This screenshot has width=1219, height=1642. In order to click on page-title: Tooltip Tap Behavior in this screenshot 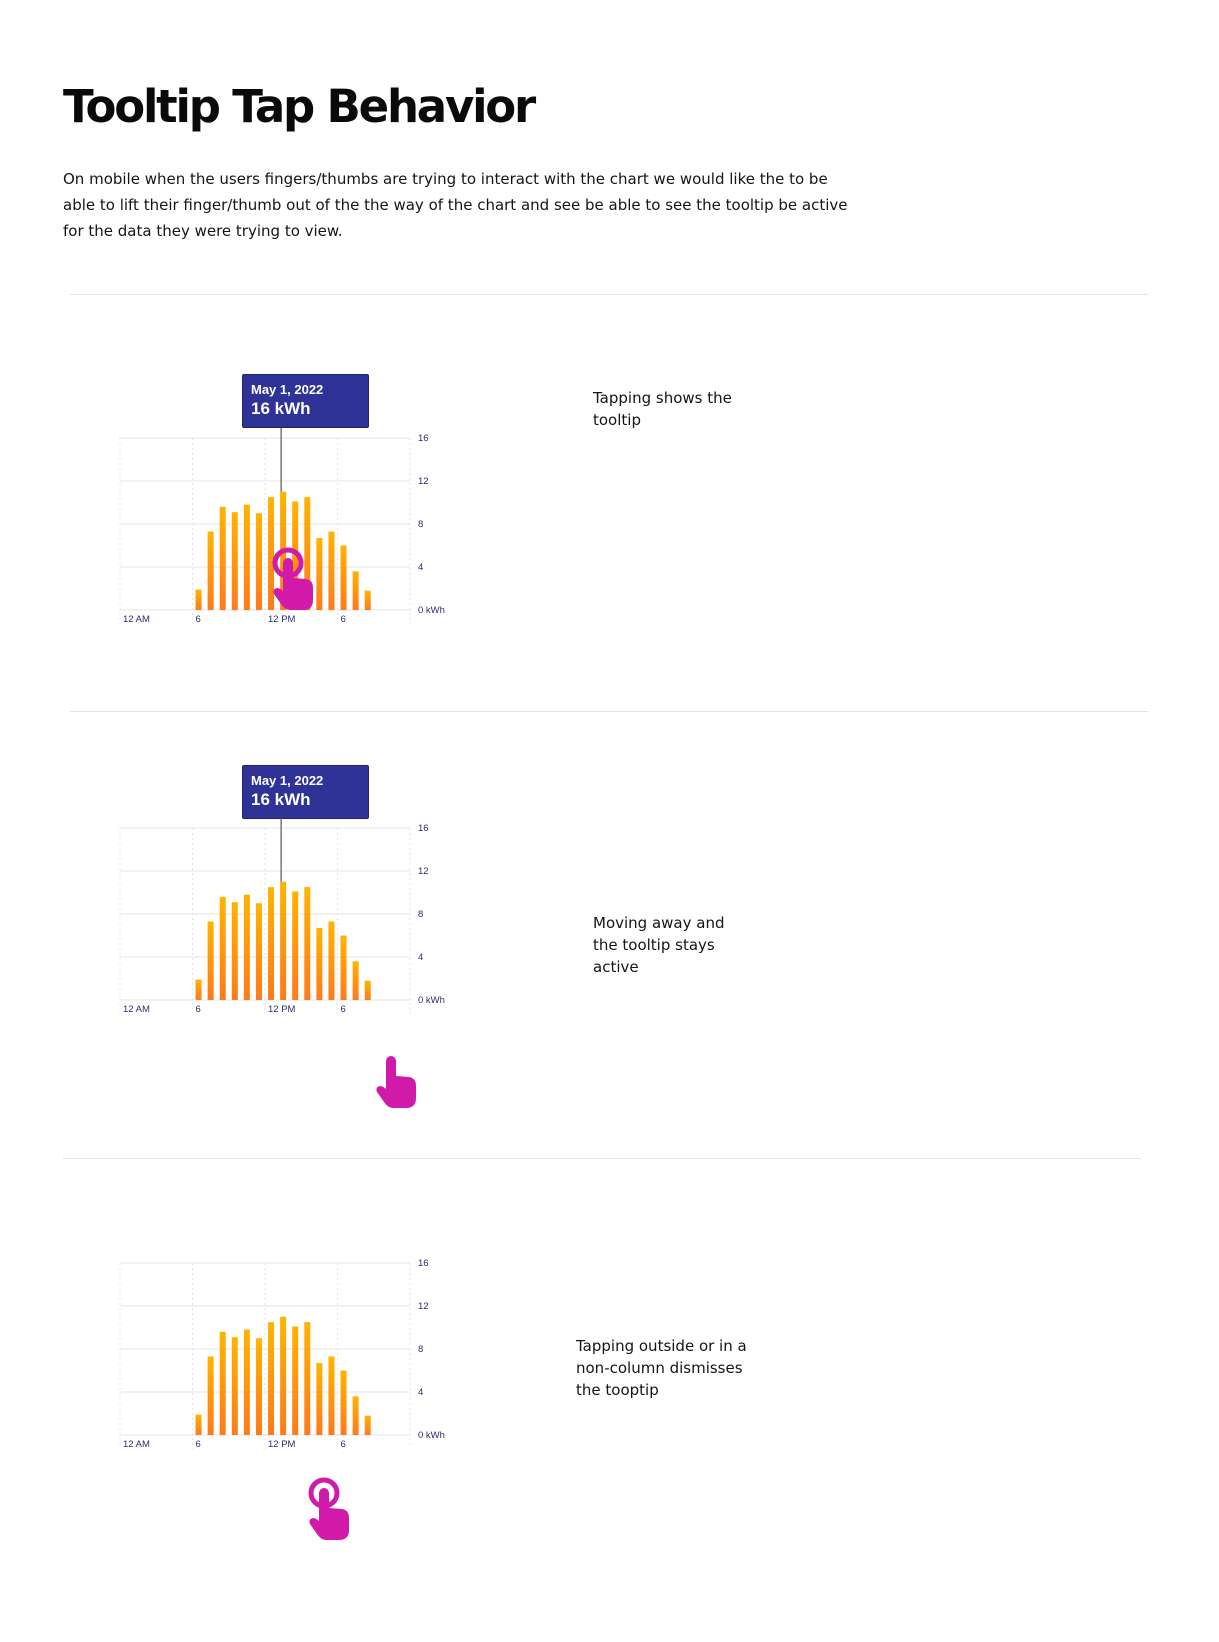, I will do `click(299, 106)`.